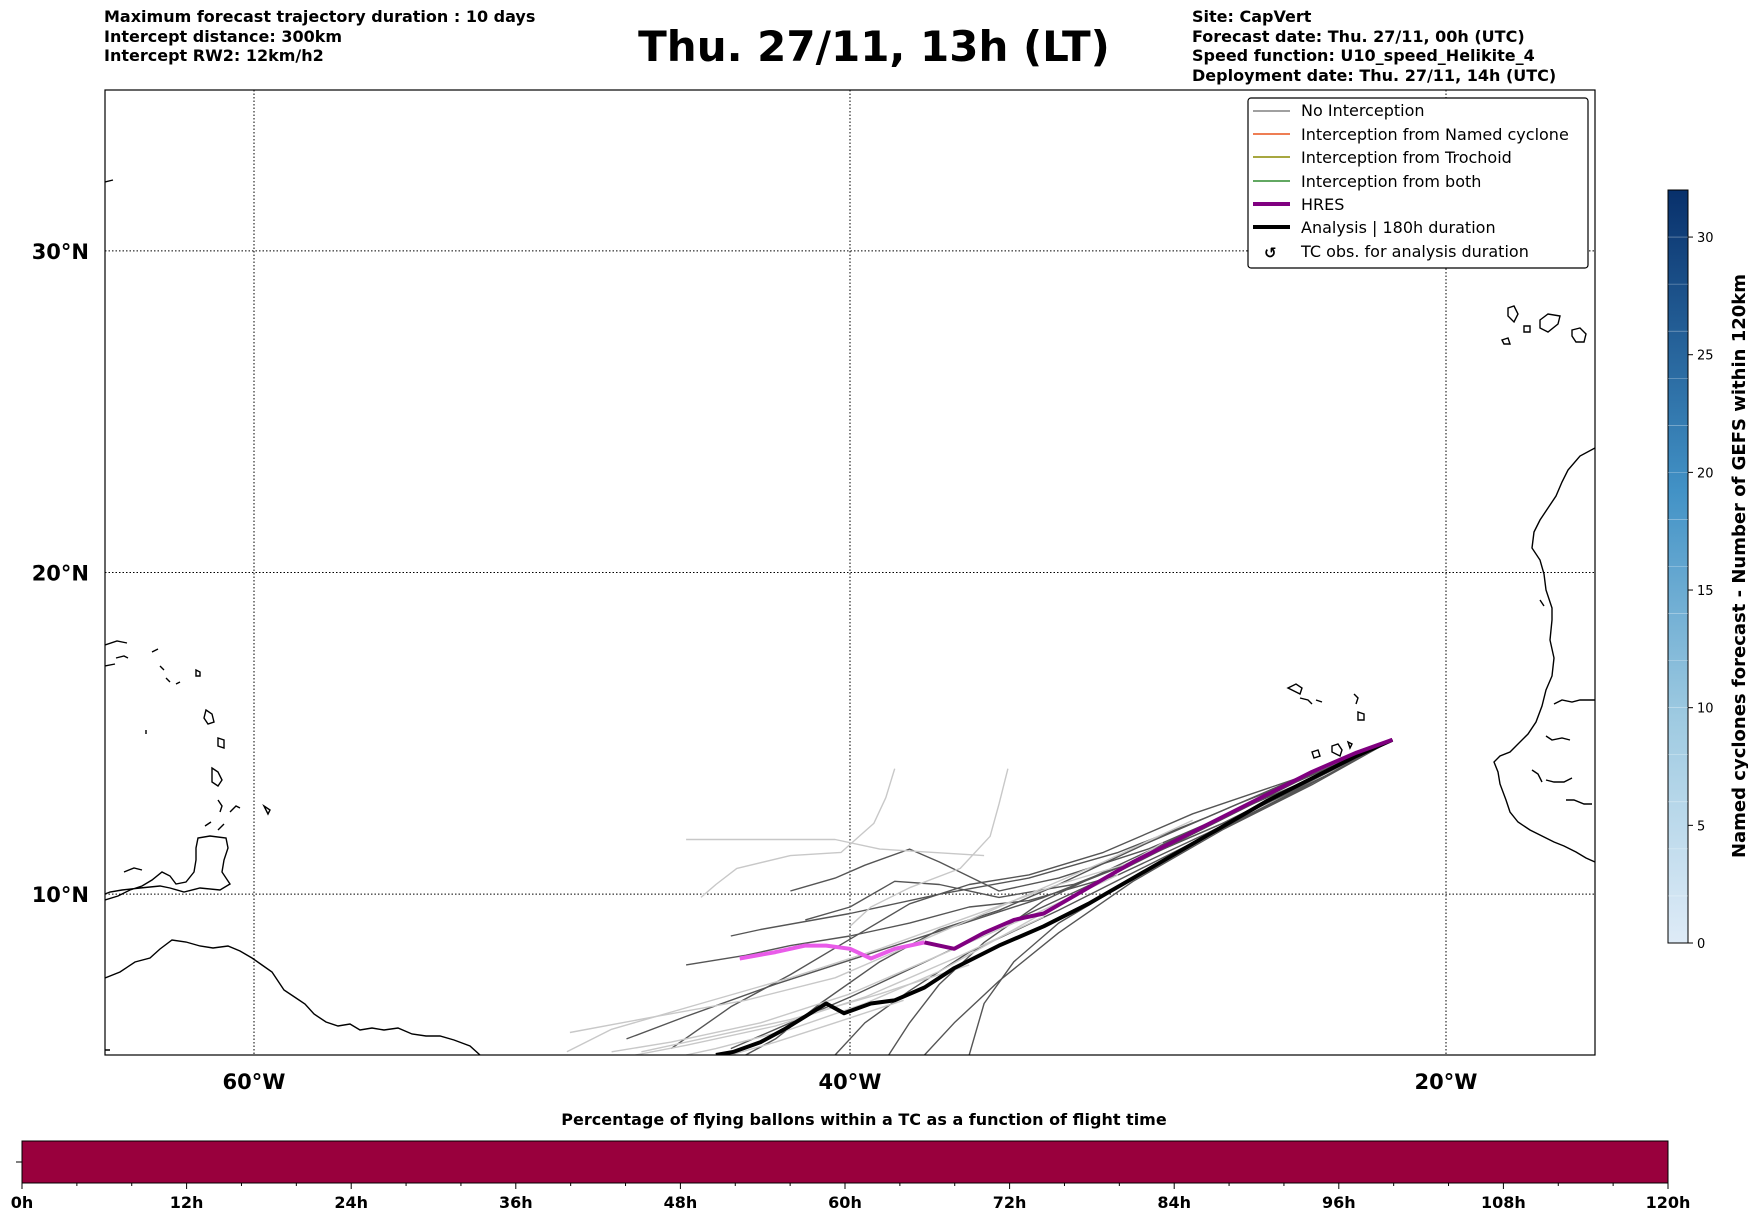 The image size is (1748, 1213). I want to click on flight-time-tick-label: 36h, so click(516, 1202).